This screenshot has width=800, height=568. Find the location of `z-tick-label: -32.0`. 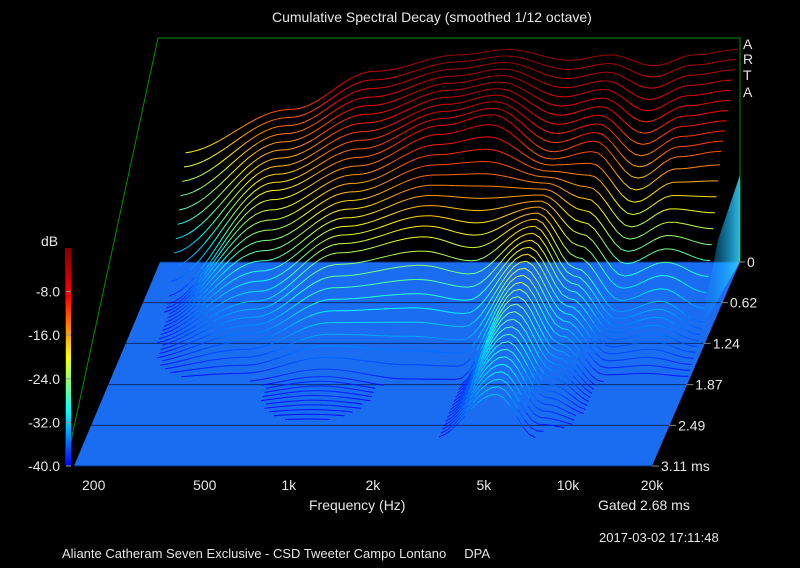

z-tick-label: -32.0 is located at coordinates (44, 422).